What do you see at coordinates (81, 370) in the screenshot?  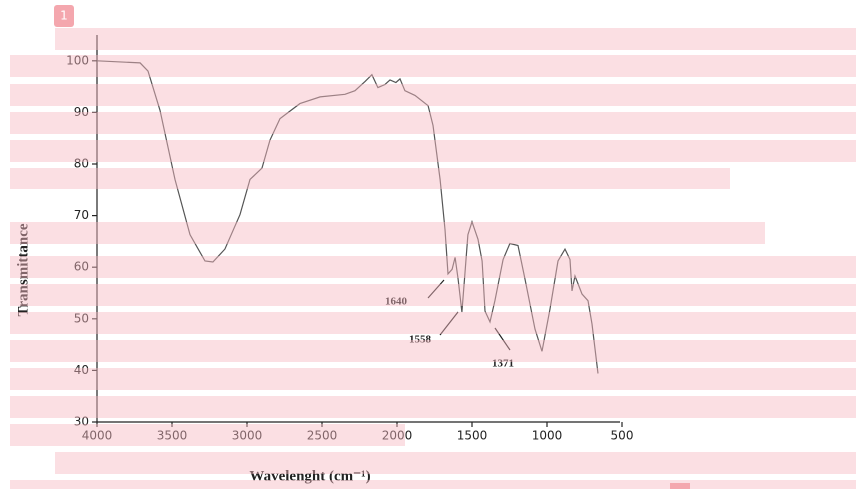 I see `y-tick-label: 40` at bounding box center [81, 370].